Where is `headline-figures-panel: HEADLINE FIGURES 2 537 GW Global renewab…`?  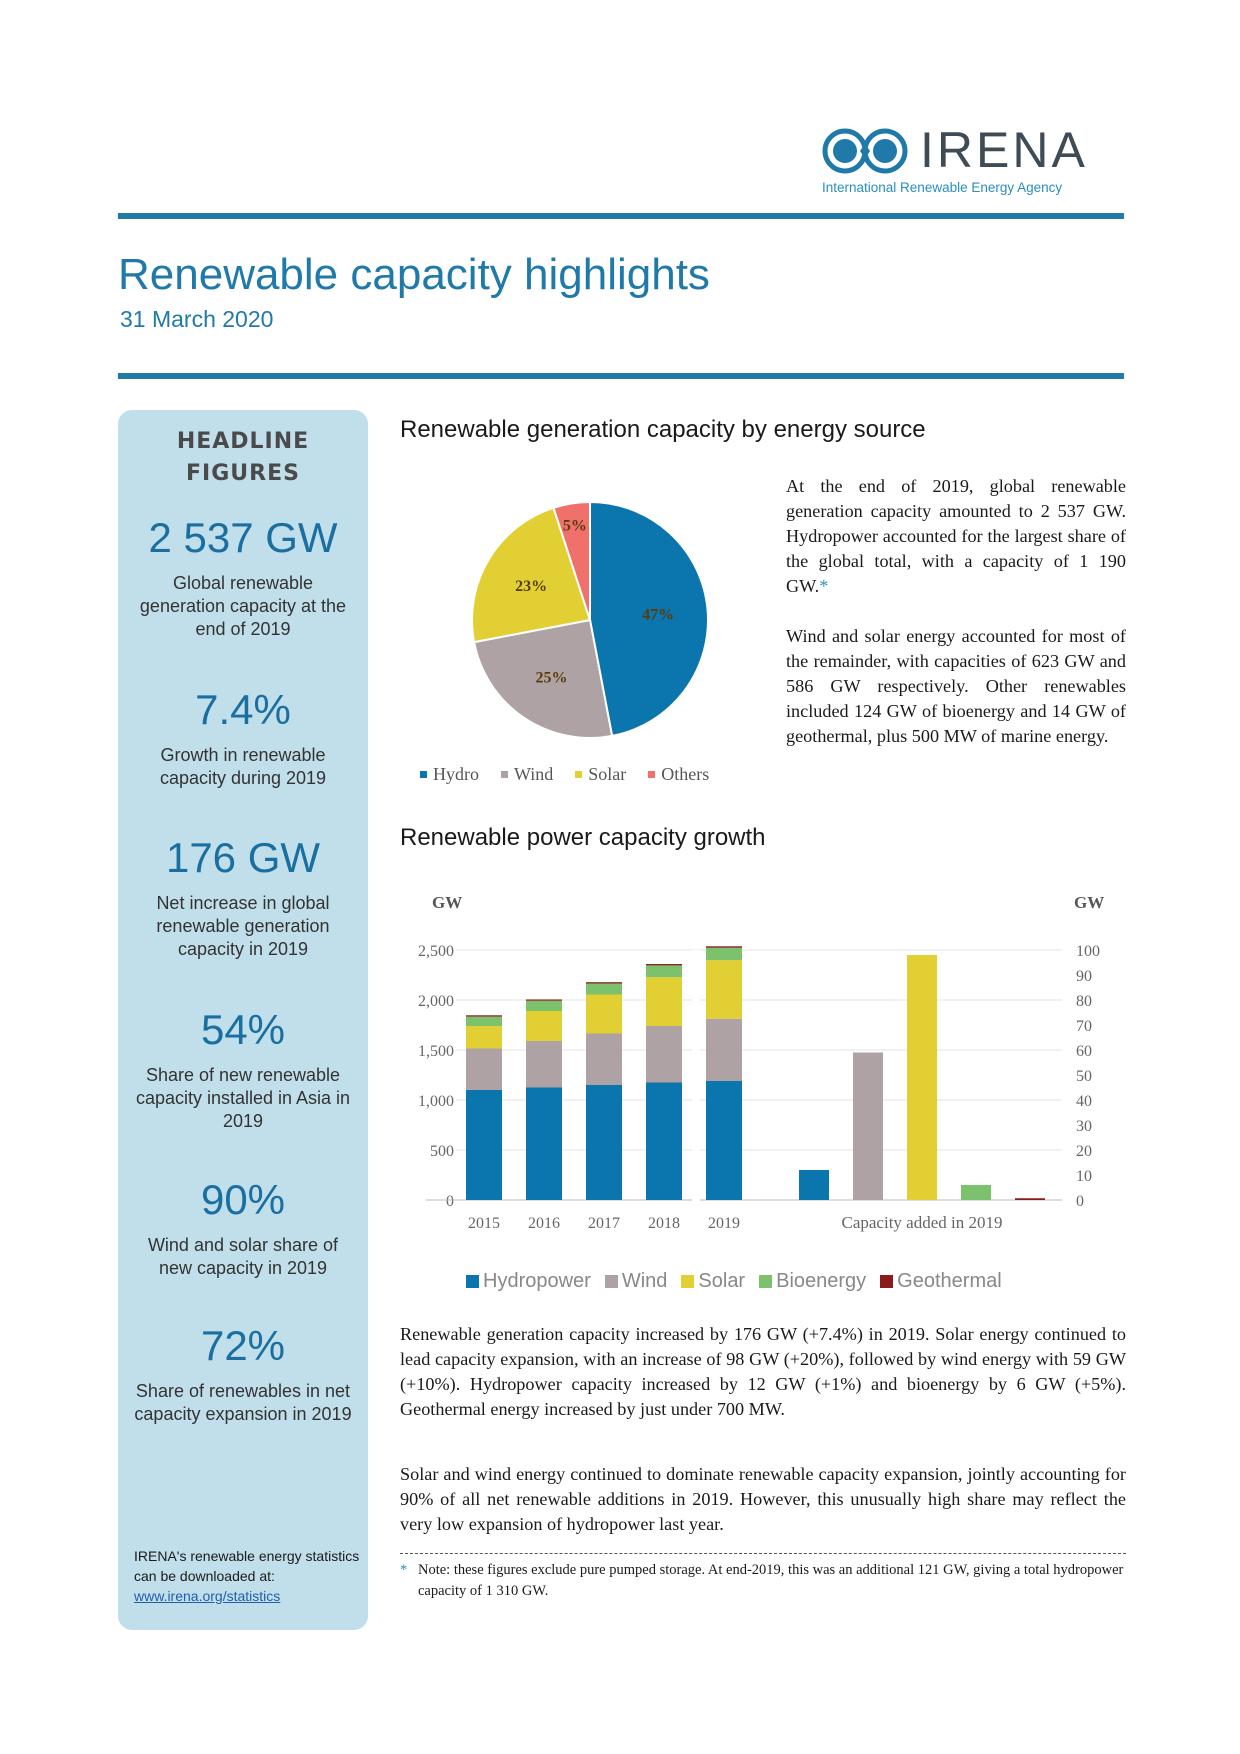
headline-figures-panel: HEADLINE FIGURES 2 537 GW Global renewab… is located at coordinates (243, 1020).